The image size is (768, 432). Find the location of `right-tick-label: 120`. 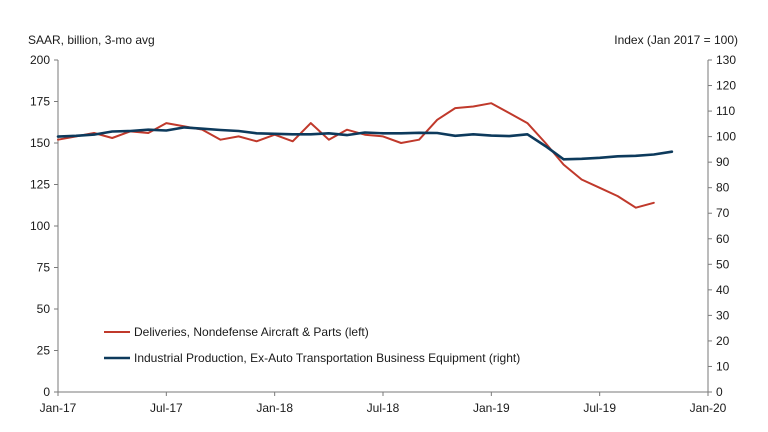

right-tick-label: 120 is located at coordinates (726, 86).